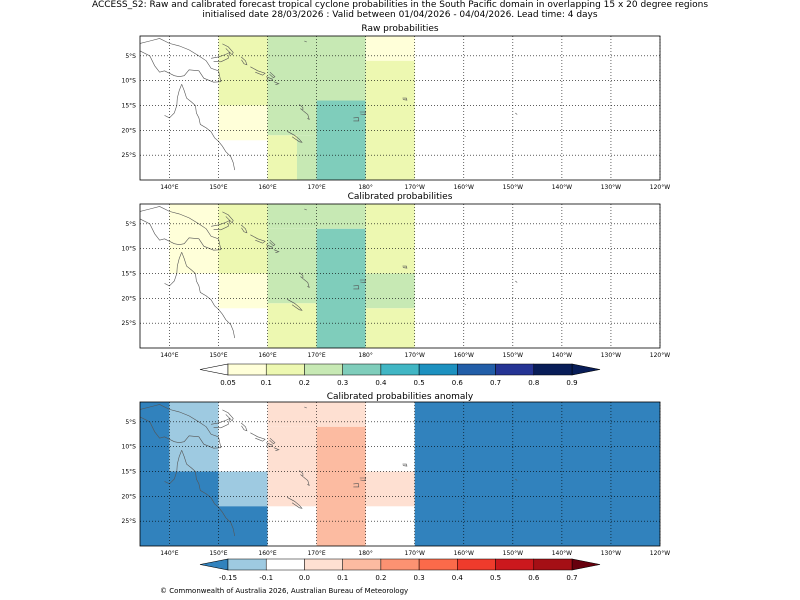  Describe the element at coordinates (400, 29) in the screenshot. I see `panel-title-raw: Raw probabilities` at that location.